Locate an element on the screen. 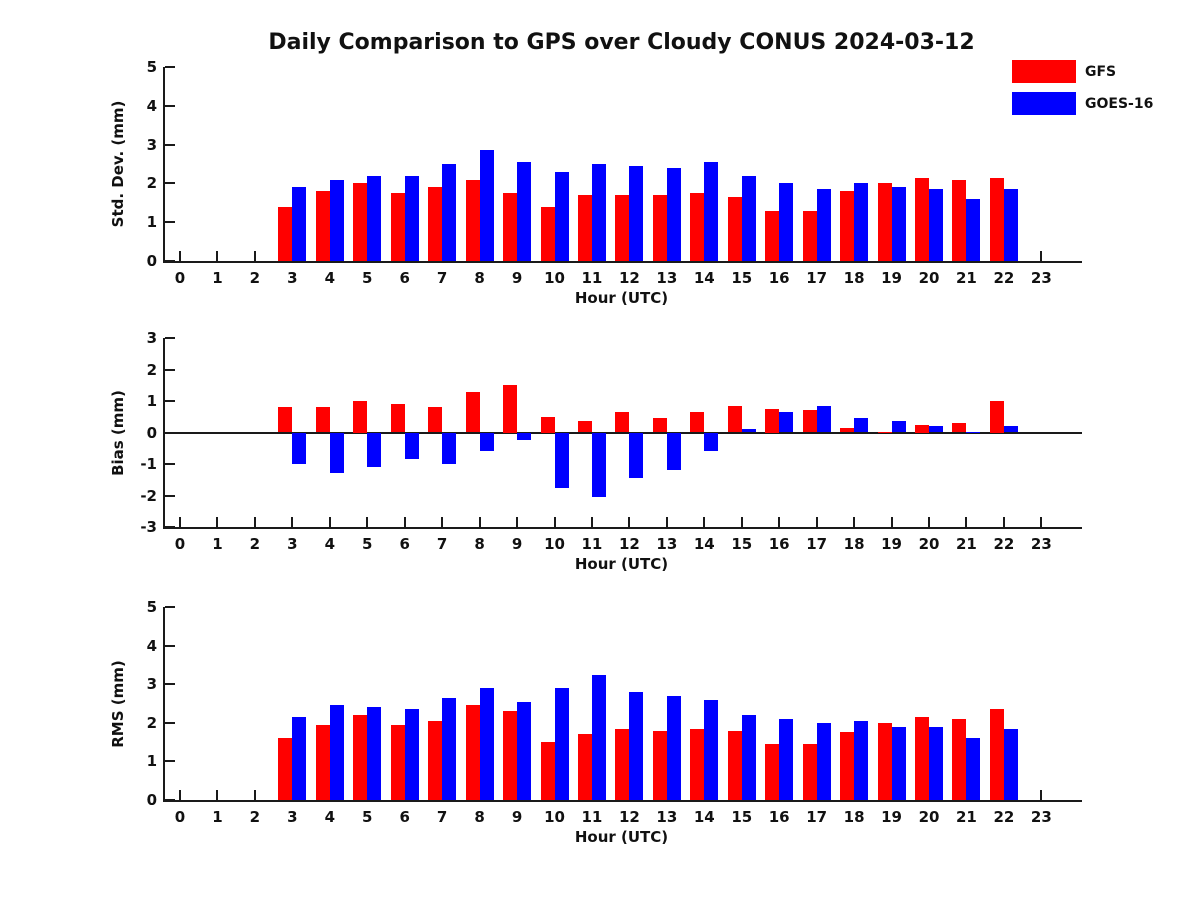 This screenshot has width=1200, height=900. x-tick-label: 4 is located at coordinates (330, 817).